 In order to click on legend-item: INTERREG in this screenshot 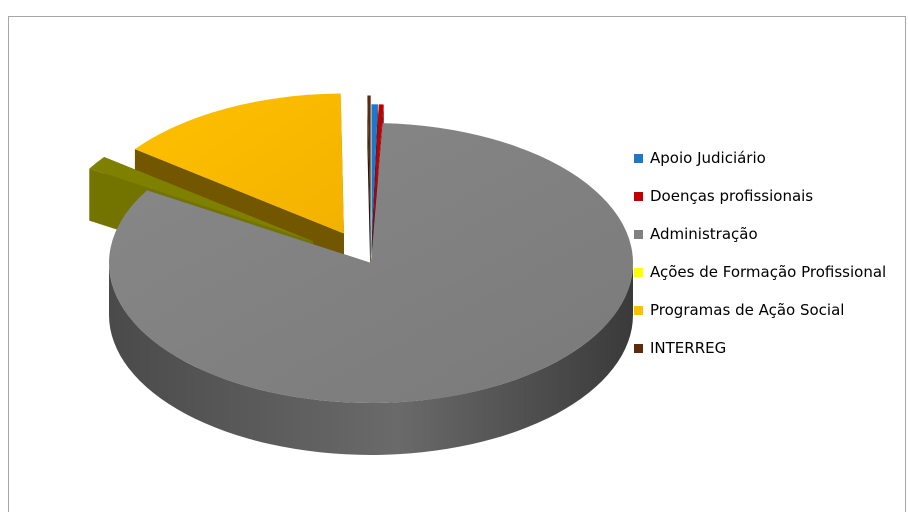, I will do `click(769, 348)`.